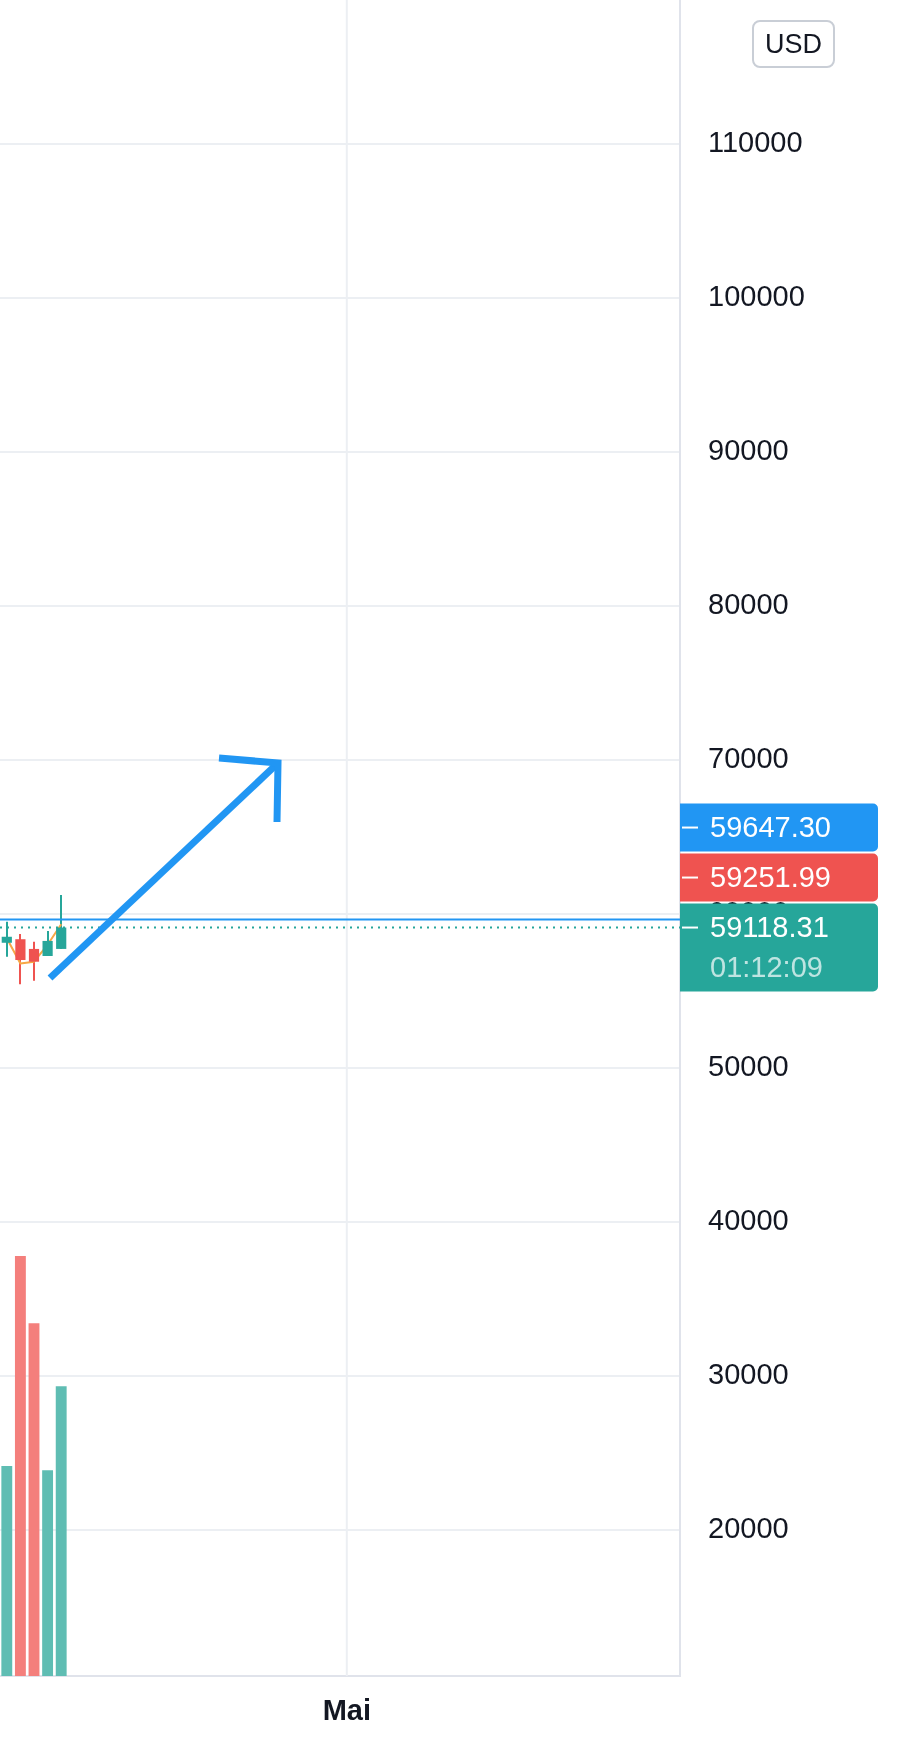 Image resolution: width=912 pixels, height=1758 pixels. I want to click on text: 59251.99, so click(770, 876).